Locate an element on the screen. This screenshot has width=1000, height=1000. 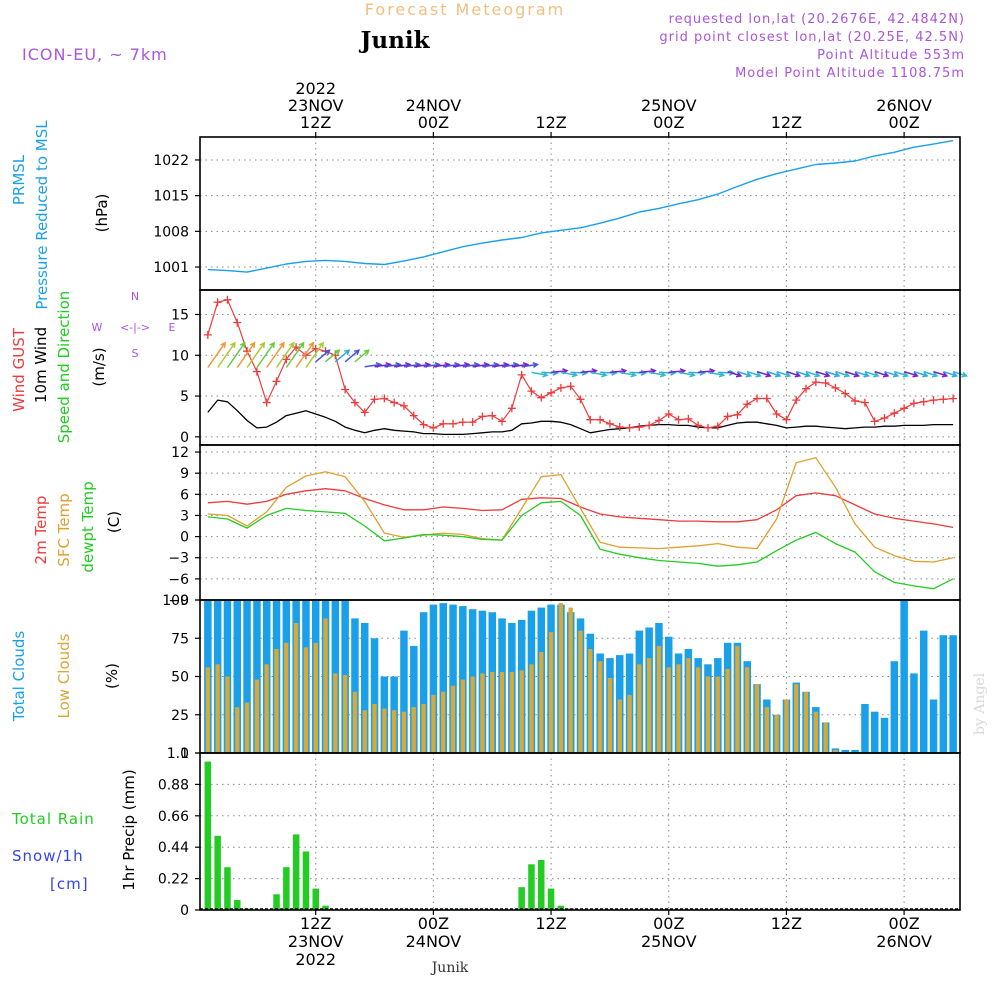
wind-unit: (m/s) is located at coordinates (99, 366).